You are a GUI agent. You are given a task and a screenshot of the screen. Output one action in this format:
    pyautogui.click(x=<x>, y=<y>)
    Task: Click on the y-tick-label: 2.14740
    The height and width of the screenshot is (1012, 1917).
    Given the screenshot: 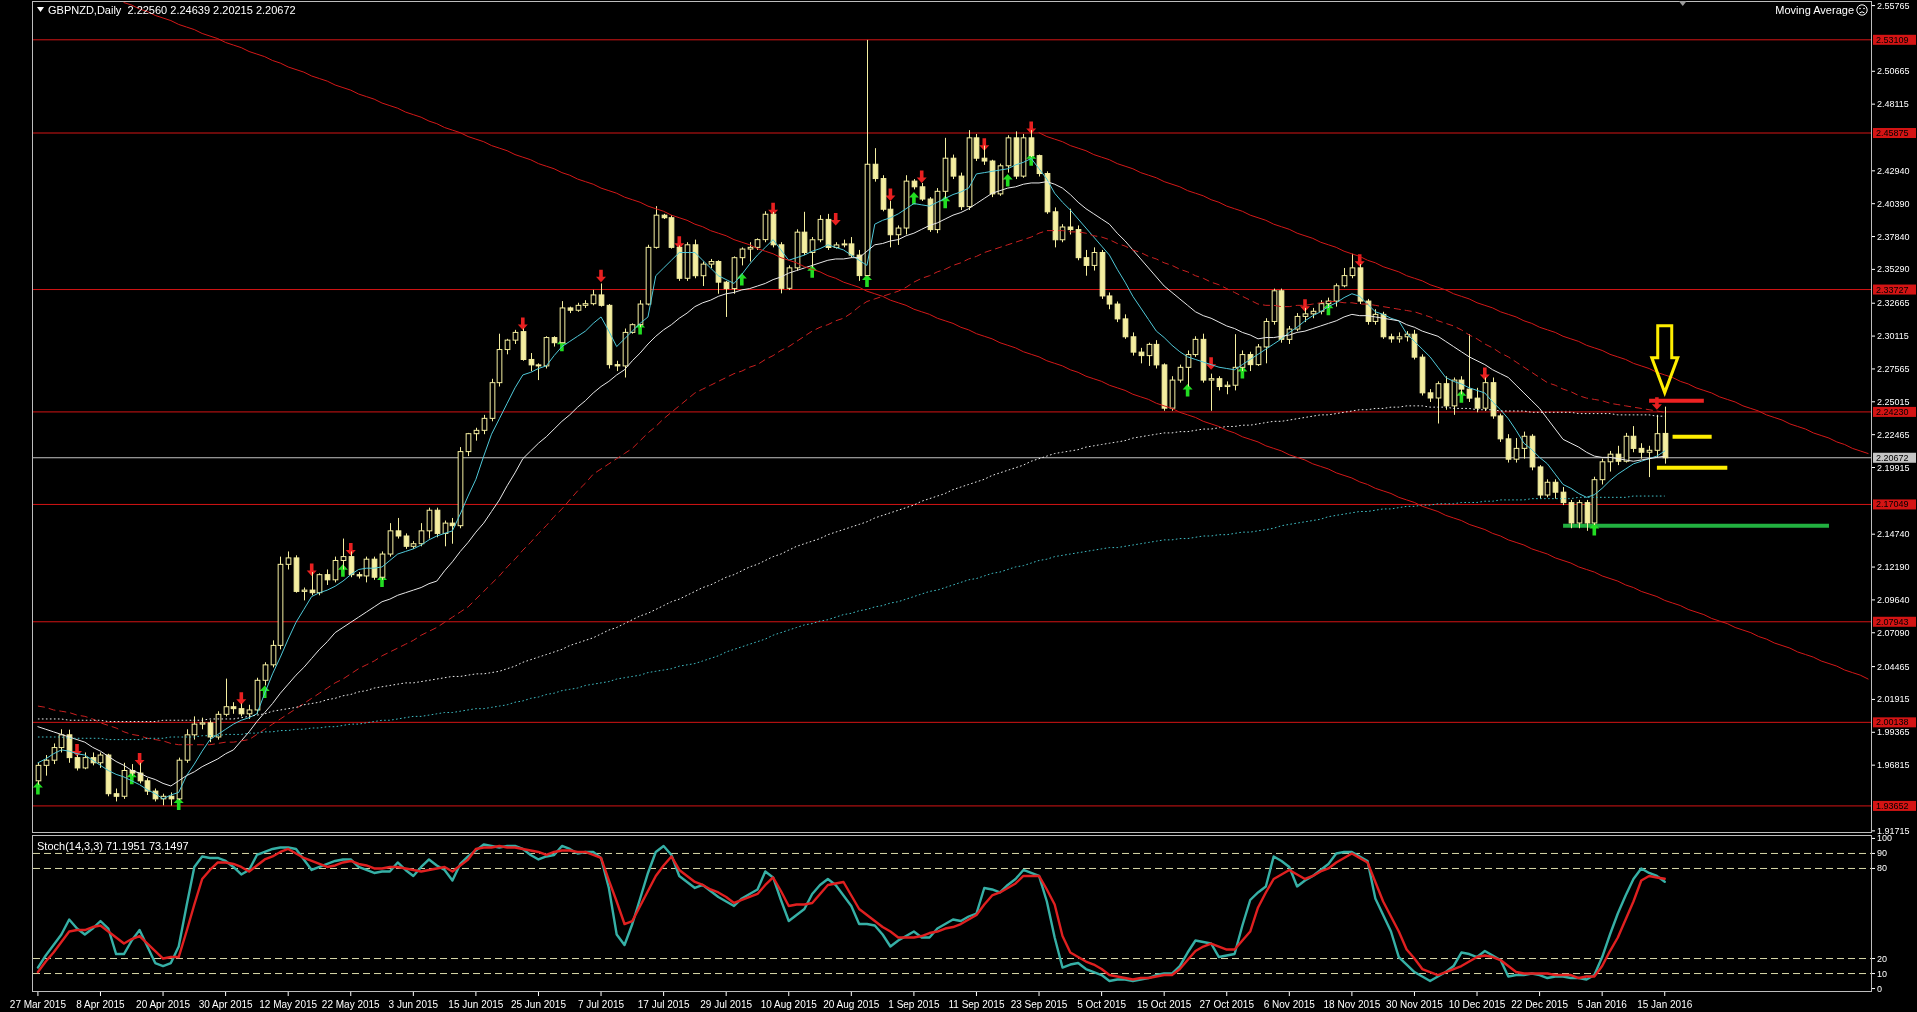 What is the action you would take?
    pyautogui.click(x=1893, y=534)
    